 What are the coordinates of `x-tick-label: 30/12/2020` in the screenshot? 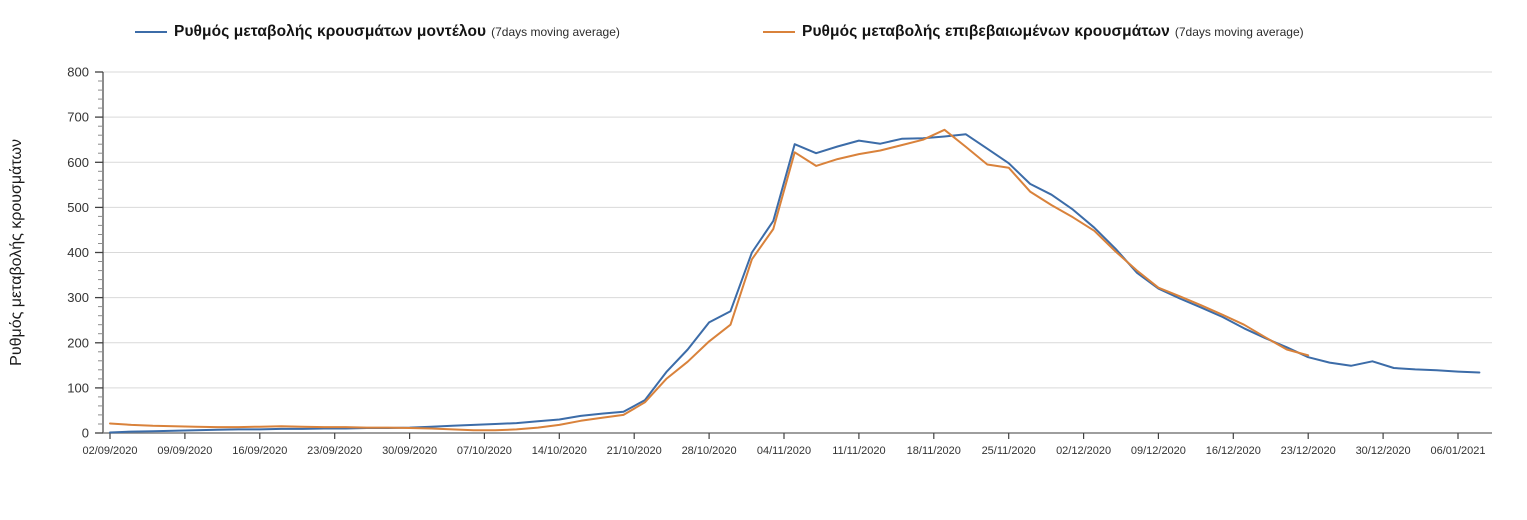 It's located at (1383, 451).